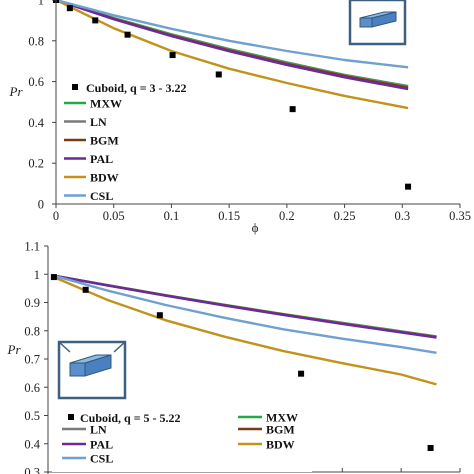 The image size is (474, 474). Describe the element at coordinates (42, 106) in the screenshot. I see `y-ticks-top: 0 0.2 0.4 0.6 0.8 1` at that location.